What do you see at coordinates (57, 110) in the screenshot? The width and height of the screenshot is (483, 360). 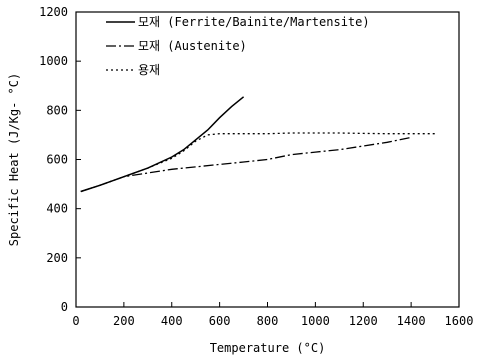 I see `y-tick-label: 800` at bounding box center [57, 110].